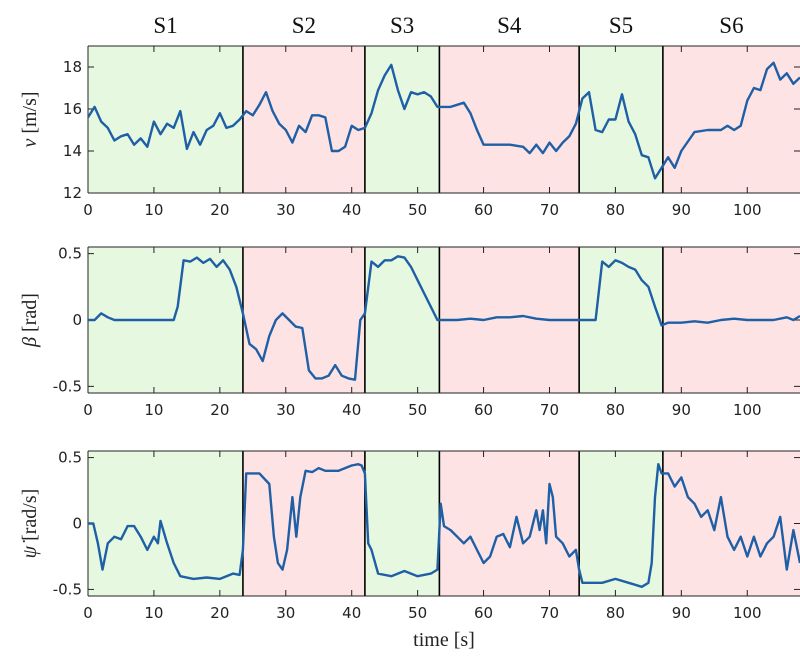 The height and width of the screenshot is (656, 800). What do you see at coordinates (165, 25) in the screenshot?
I see `segment-label-s1: S1` at bounding box center [165, 25].